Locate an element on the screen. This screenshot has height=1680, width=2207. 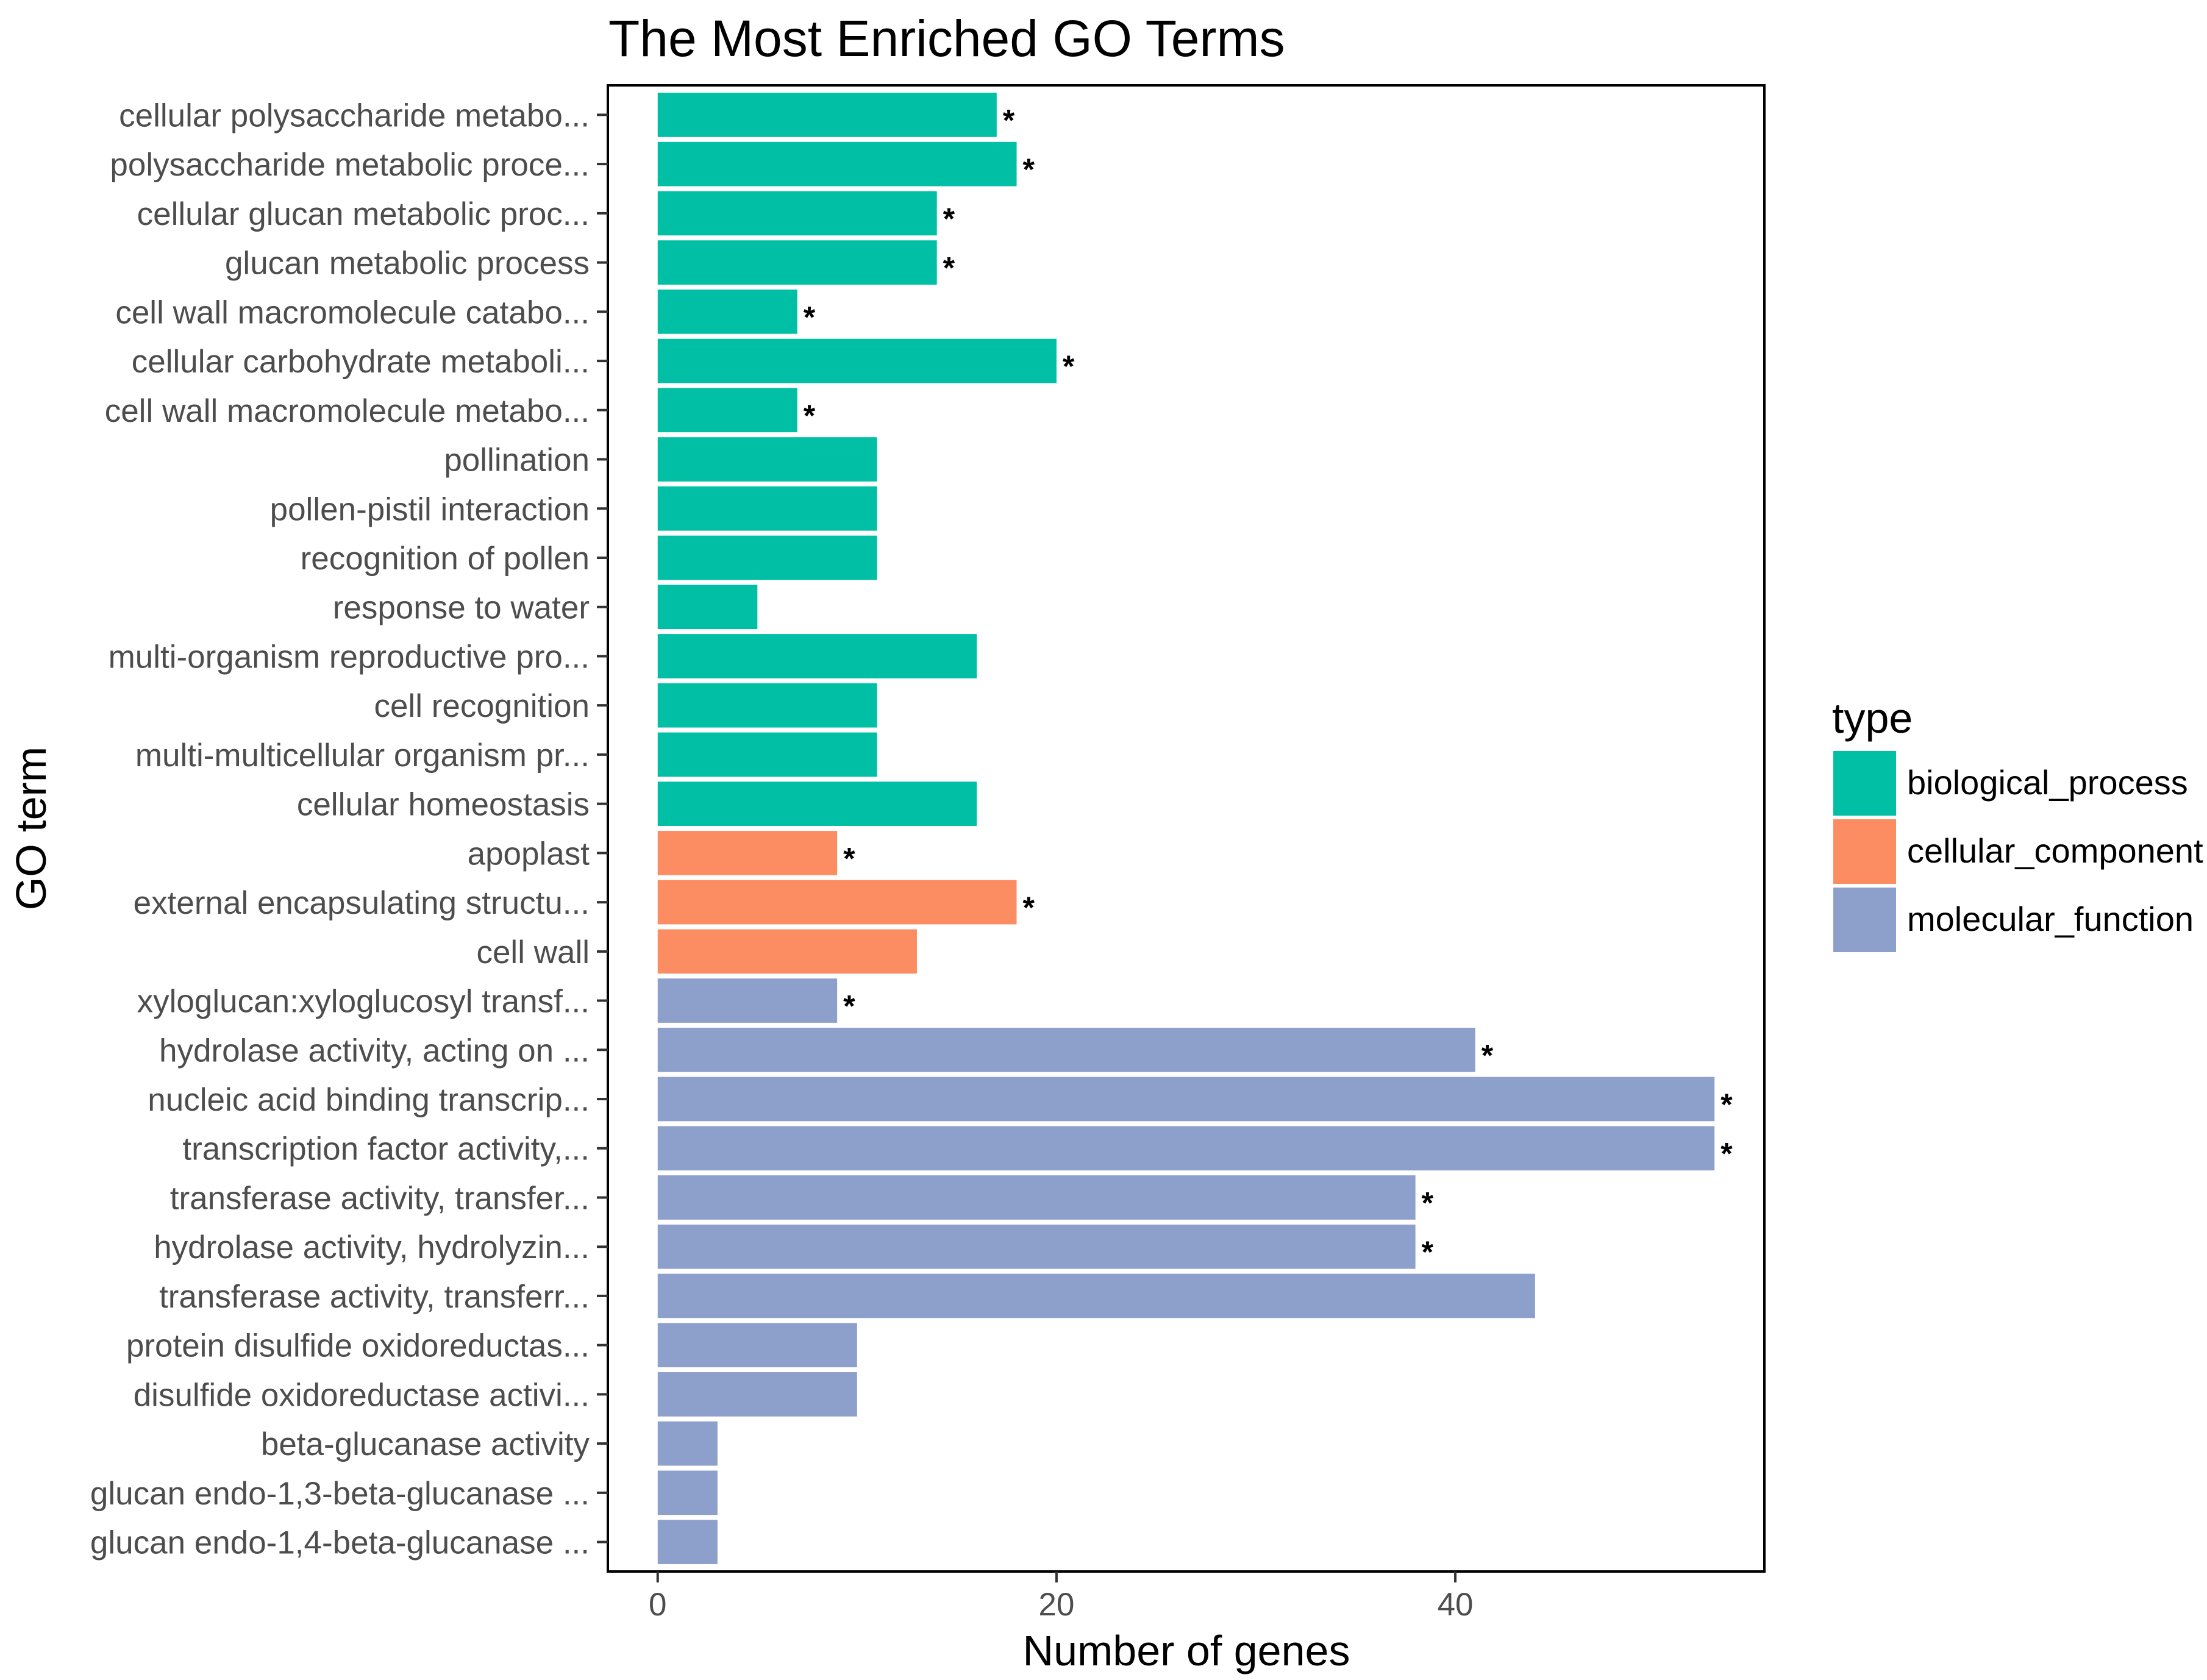
y-tick-label: response to water is located at coordinates (461, 608).